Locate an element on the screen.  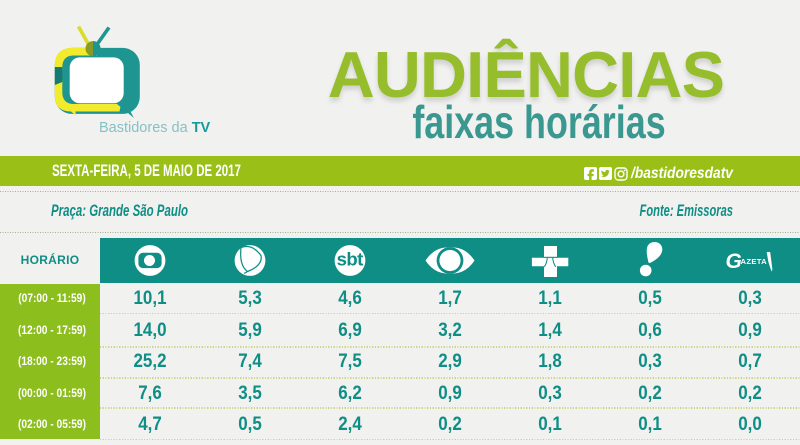
svg-text: AZETA is located at coordinates (754, 261).